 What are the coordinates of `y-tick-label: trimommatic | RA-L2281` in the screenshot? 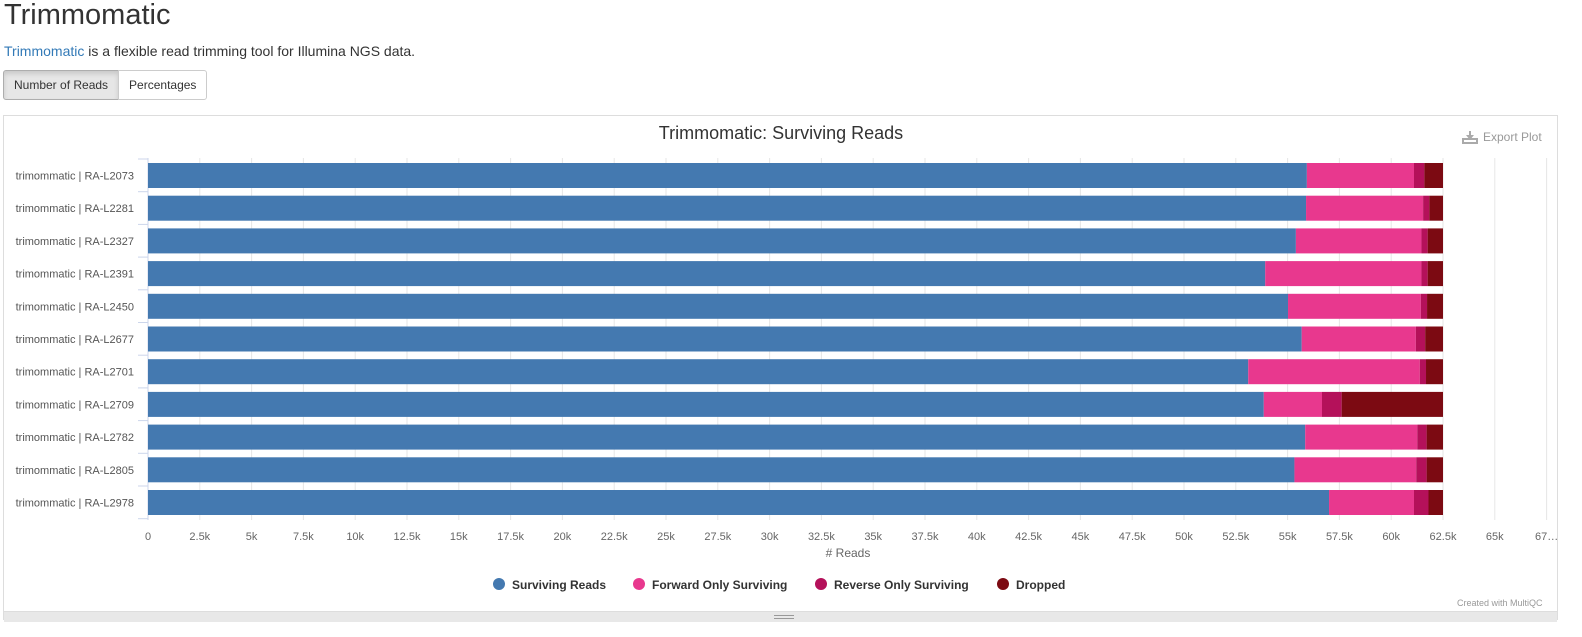 It's located at (75, 209).